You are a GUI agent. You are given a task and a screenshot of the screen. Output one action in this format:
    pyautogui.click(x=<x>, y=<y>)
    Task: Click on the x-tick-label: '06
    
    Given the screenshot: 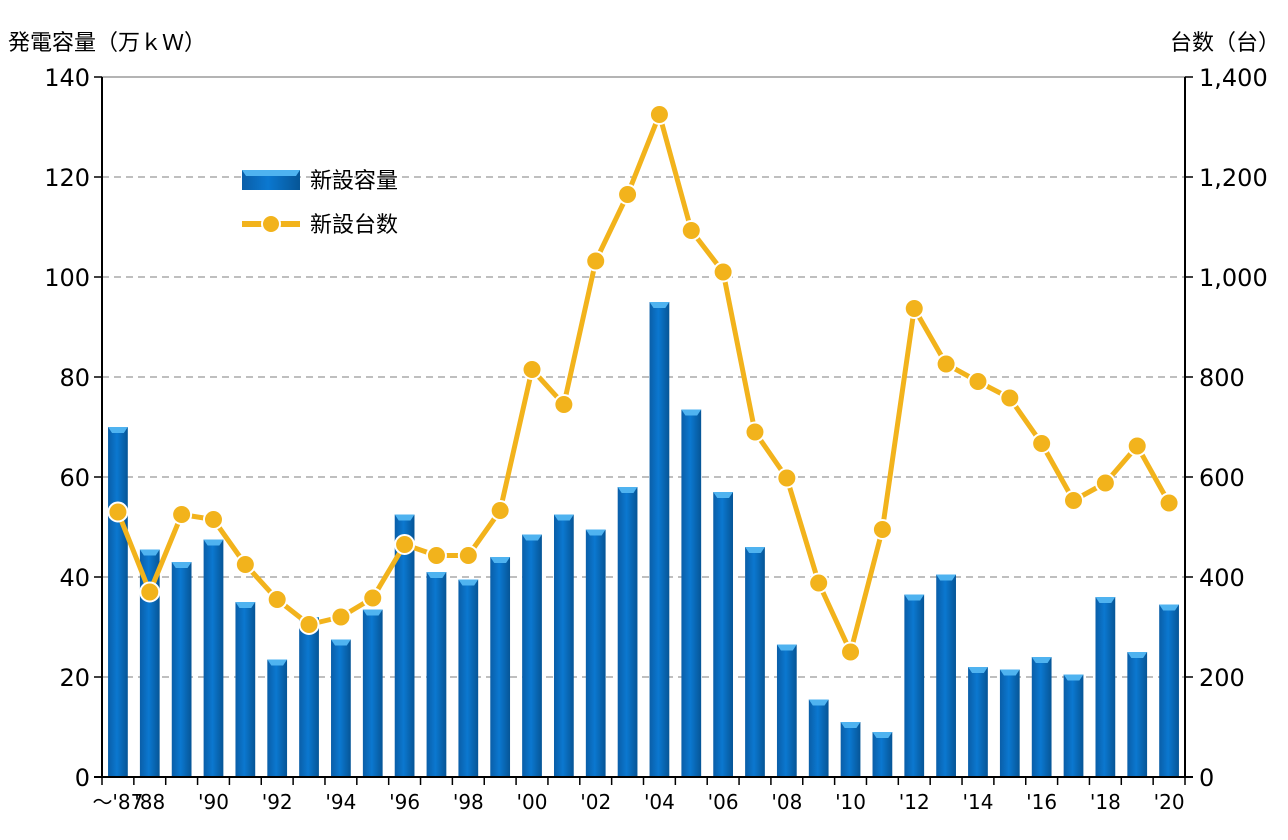 What is the action you would take?
    pyautogui.click(x=723, y=802)
    